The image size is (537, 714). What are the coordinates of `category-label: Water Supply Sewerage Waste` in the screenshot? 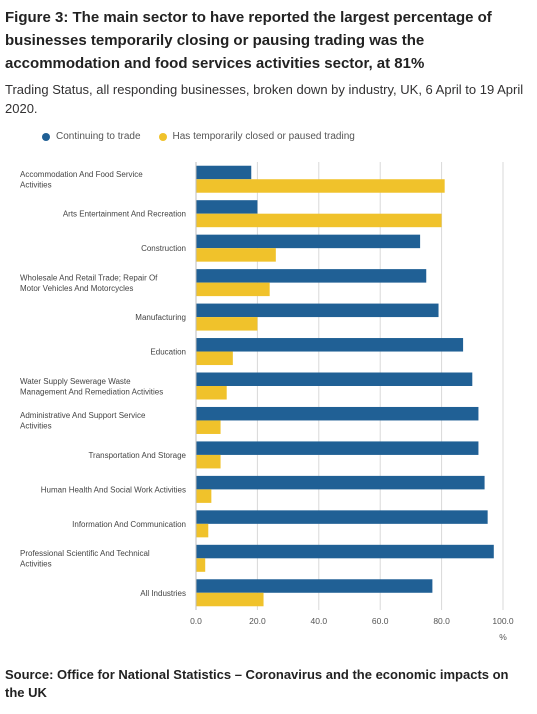 It's located at (75, 381).